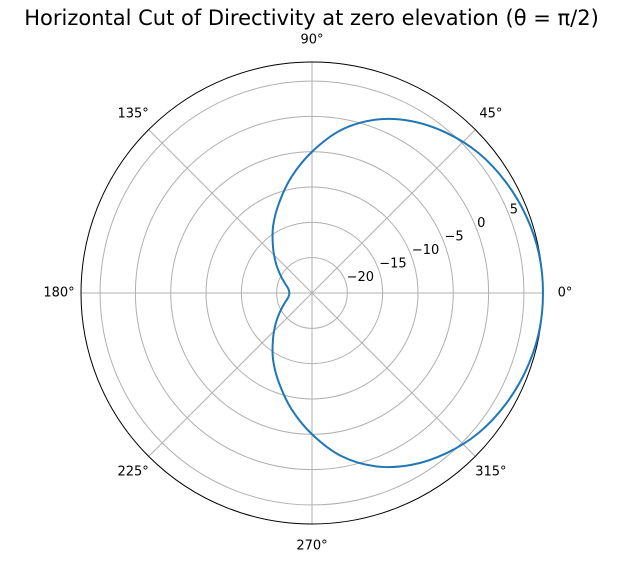 The height and width of the screenshot is (561, 623). Describe the element at coordinates (565, 293) in the screenshot. I see `angle-tick-label: 0°` at that location.